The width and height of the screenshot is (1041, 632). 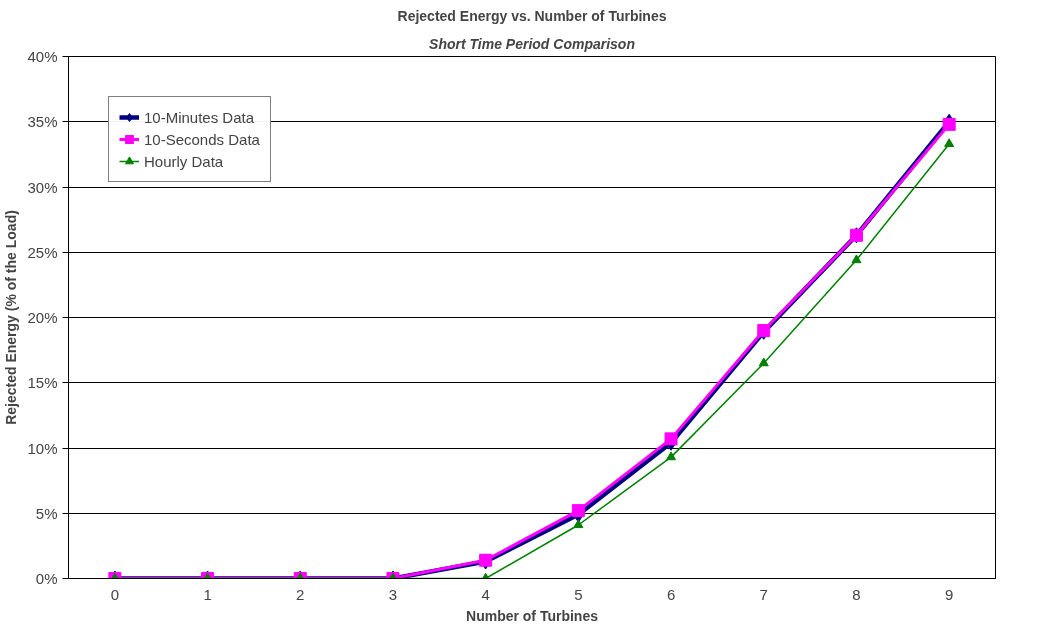 What do you see at coordinates (856, 594) in the screenshot?
I see `x-tick-label: 8` at bounding box center [856, 594].